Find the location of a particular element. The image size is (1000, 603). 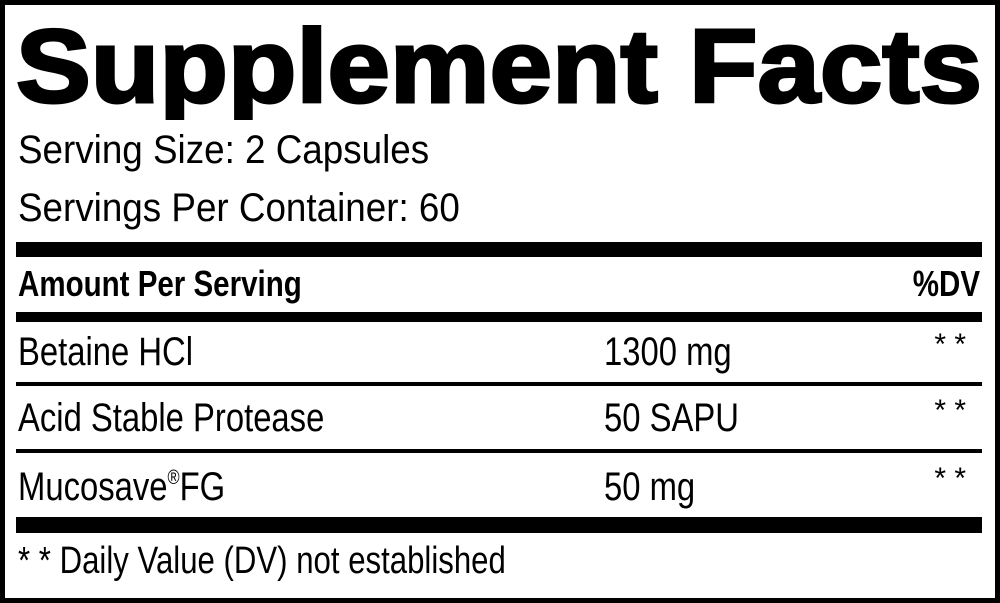

row-amount: 1300 mg is located at coordinates (668, 352).